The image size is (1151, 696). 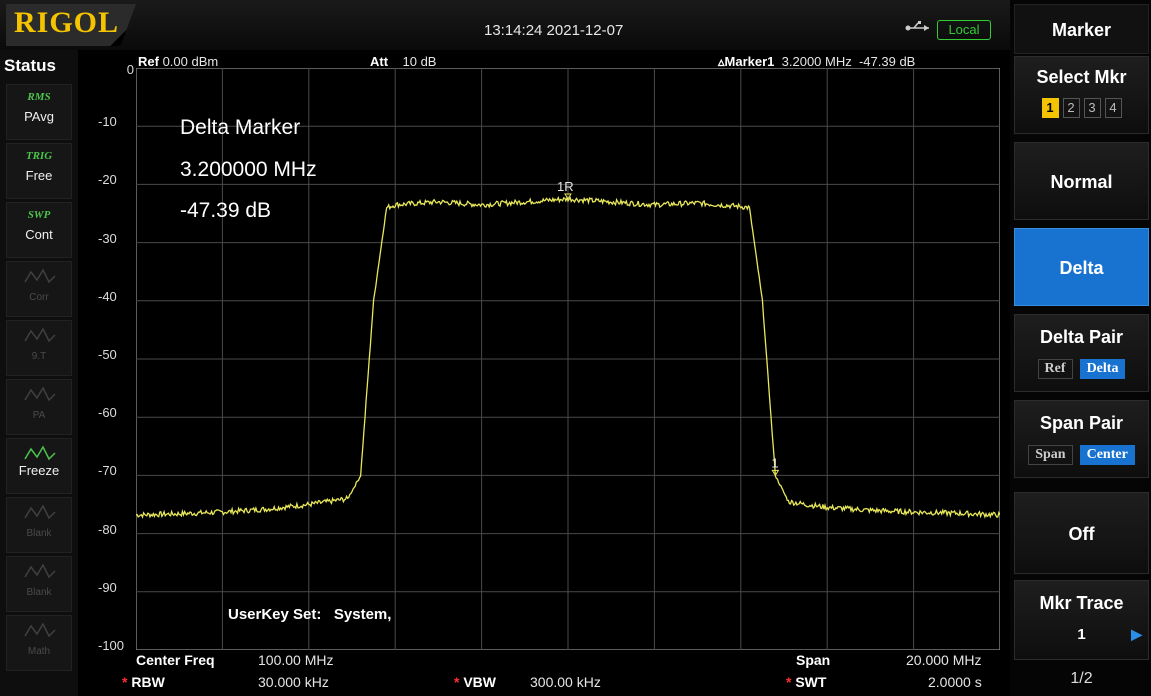 What do you see at coordinates (293, 682) in the screenshot?
I see `rbw-value: 30.000 kHz` at bounding box center [293, 682].